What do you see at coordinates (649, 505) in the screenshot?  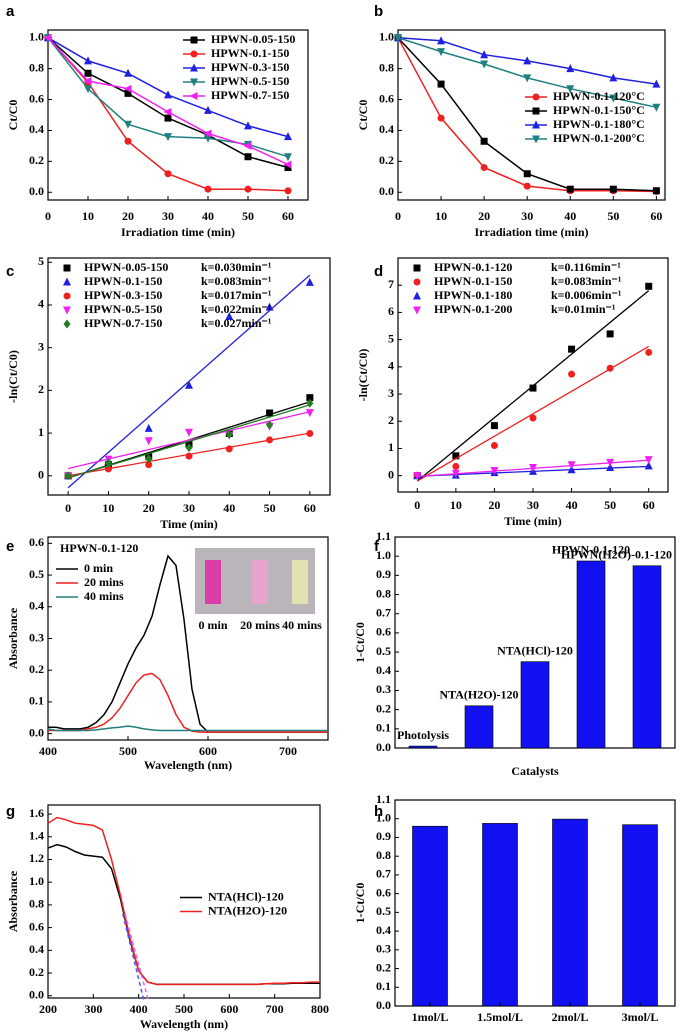 I see `x-tick-label: 60` at bounding box center [649, 505].